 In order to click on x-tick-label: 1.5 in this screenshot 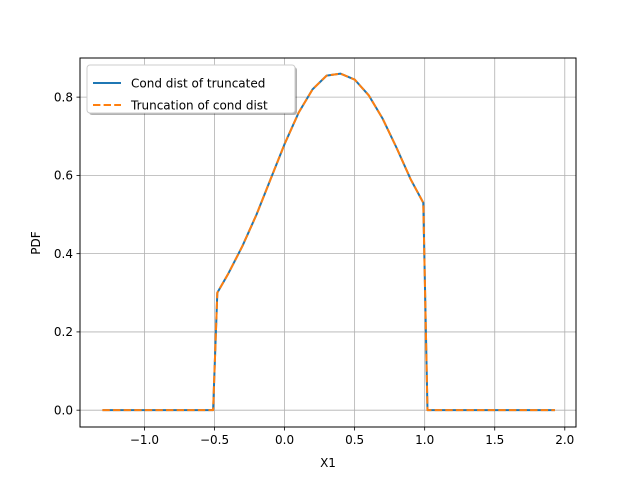, I will do `click(494, 440)`.